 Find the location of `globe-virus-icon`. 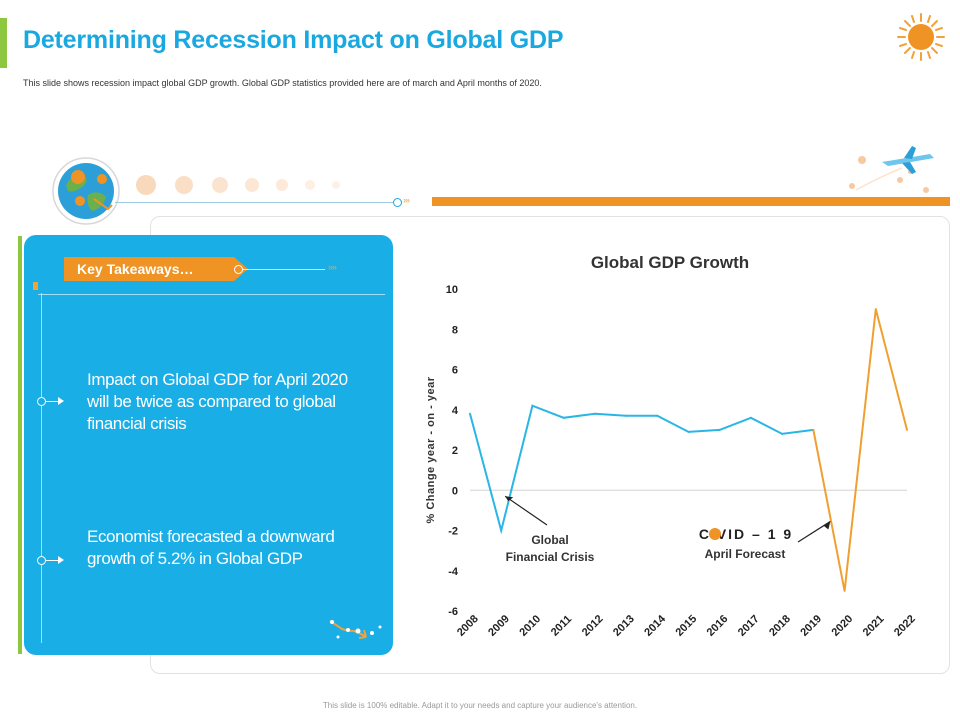

globe-virus-icon is located at coordinates (86, 191).